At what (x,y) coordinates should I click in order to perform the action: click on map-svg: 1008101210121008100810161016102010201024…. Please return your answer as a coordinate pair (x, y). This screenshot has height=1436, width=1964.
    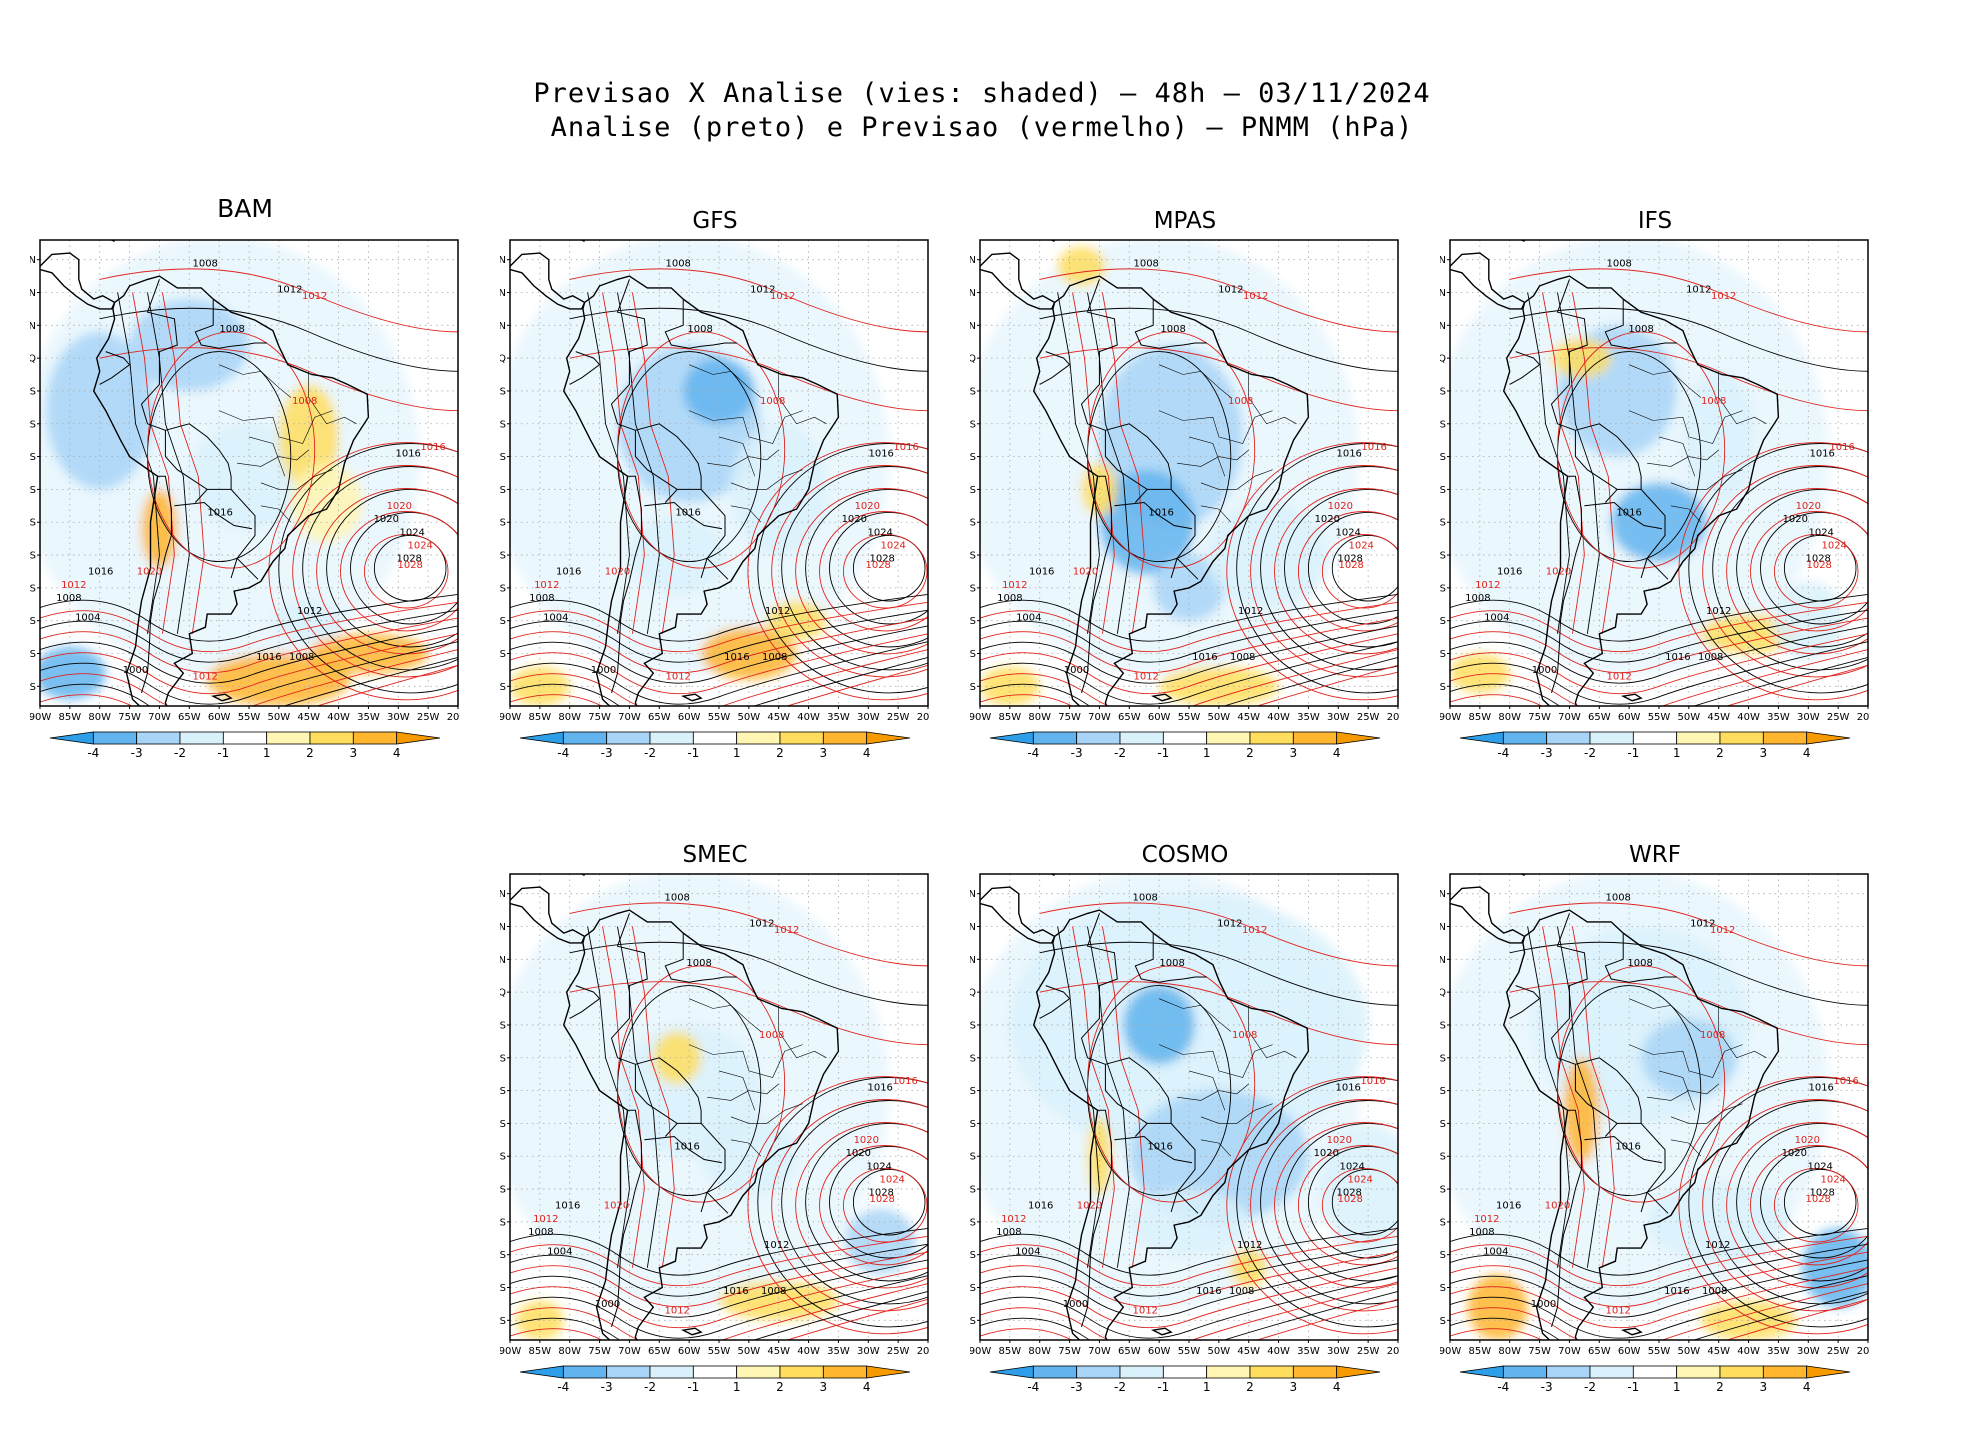
    Looking at the image, I should click on (1185, 1115).